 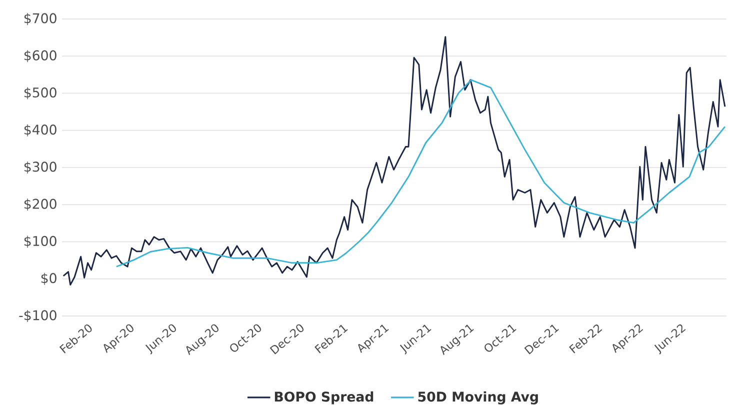 What do you see at coordinates (40, 93) in the screenshot?
I see `y-tick-label: $500` at bounding box center [40, 93].